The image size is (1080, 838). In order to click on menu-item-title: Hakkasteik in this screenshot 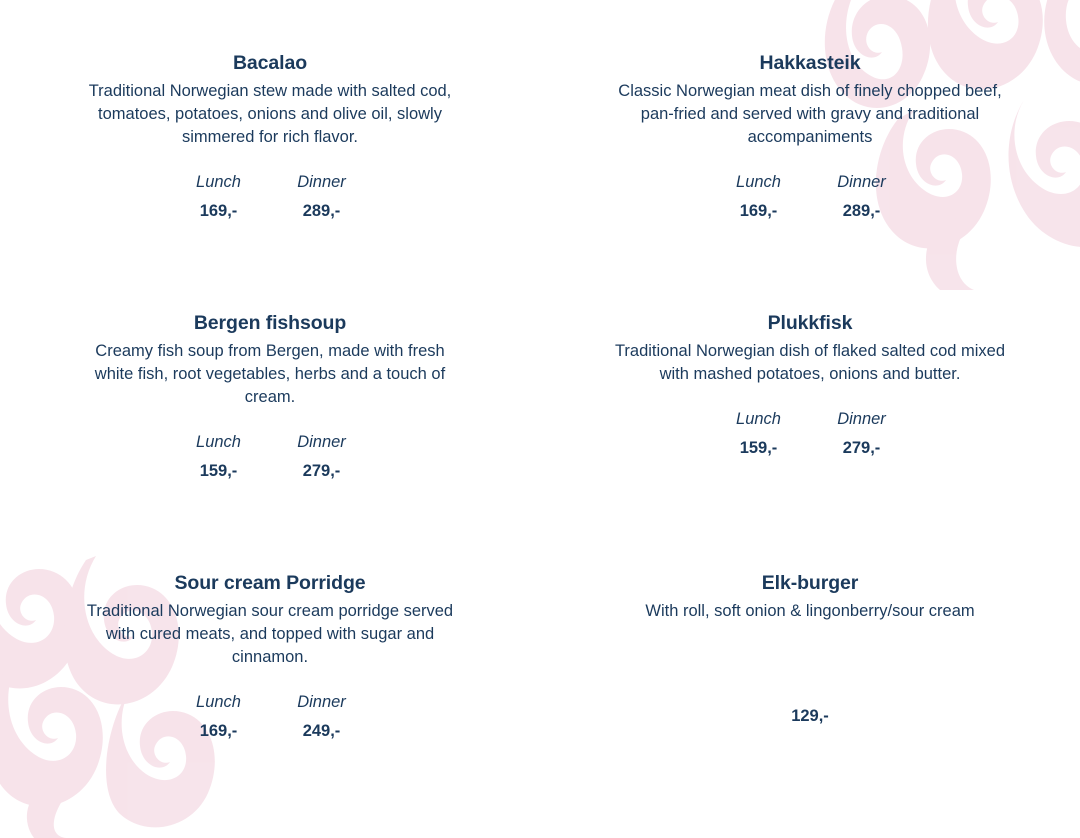, I will do `click(810, 63)`.